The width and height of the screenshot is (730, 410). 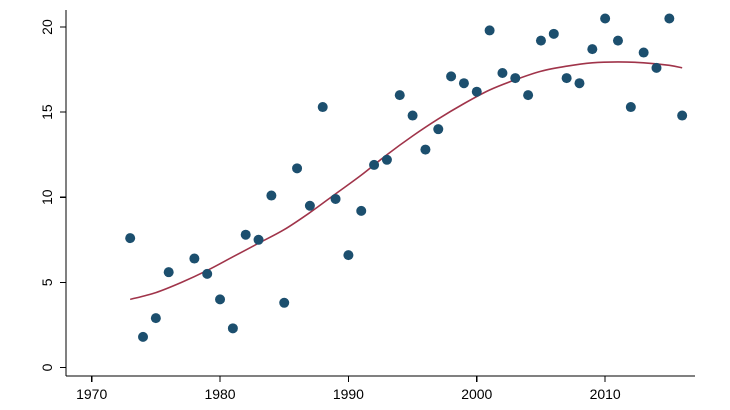 I want to click on y-tick-label: 0, so click(x=47, y=367).